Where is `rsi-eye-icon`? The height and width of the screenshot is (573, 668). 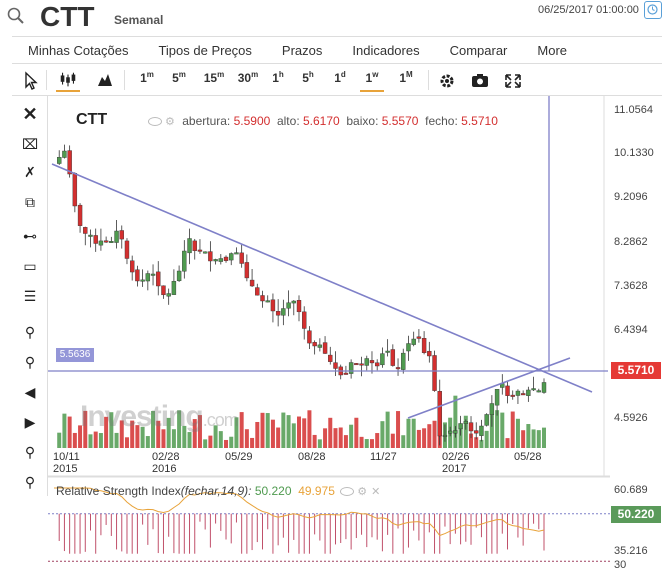
rsi-eye-icon is located at coordinates (347, 492).